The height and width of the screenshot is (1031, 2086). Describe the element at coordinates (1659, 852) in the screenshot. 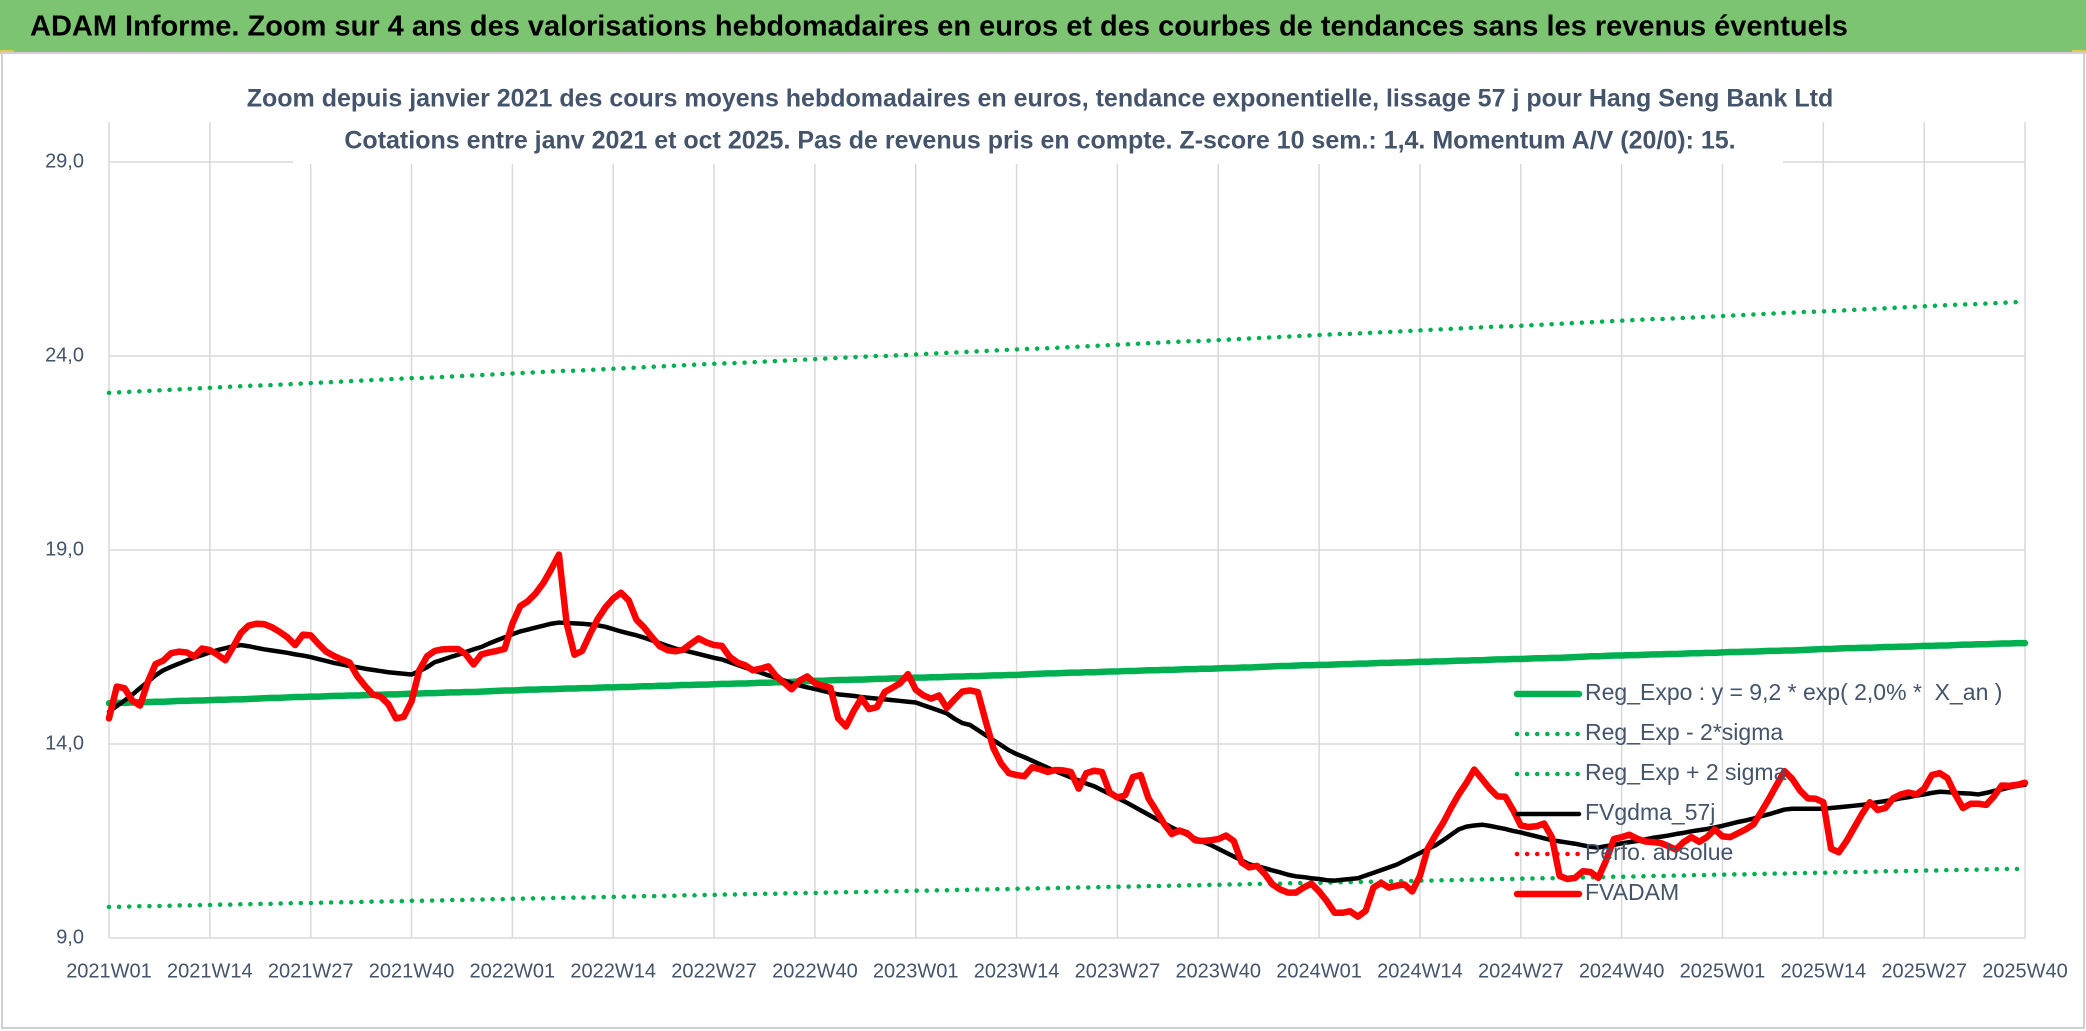

I see `legend-label: Perfo. absolue` at that location.